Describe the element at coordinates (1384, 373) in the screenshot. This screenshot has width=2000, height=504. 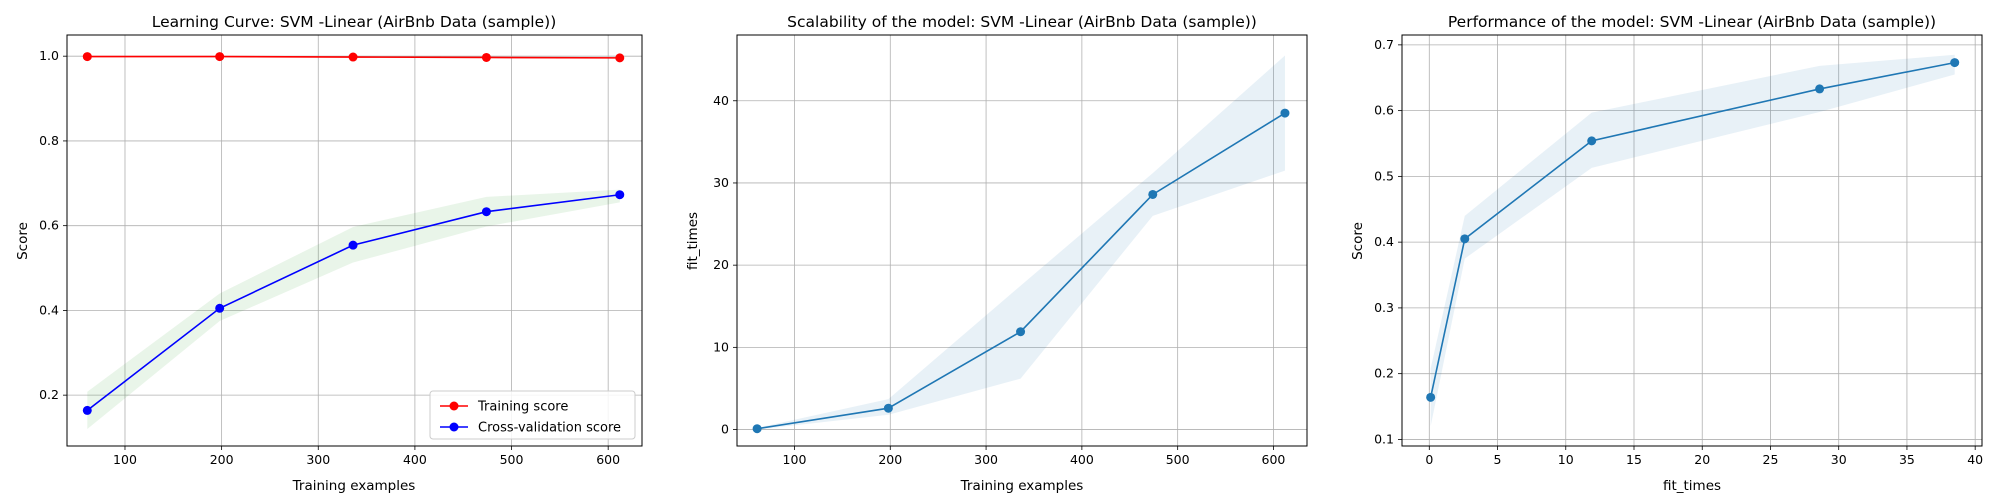
I see `performance-y-tick-label: 0.2` at that location.